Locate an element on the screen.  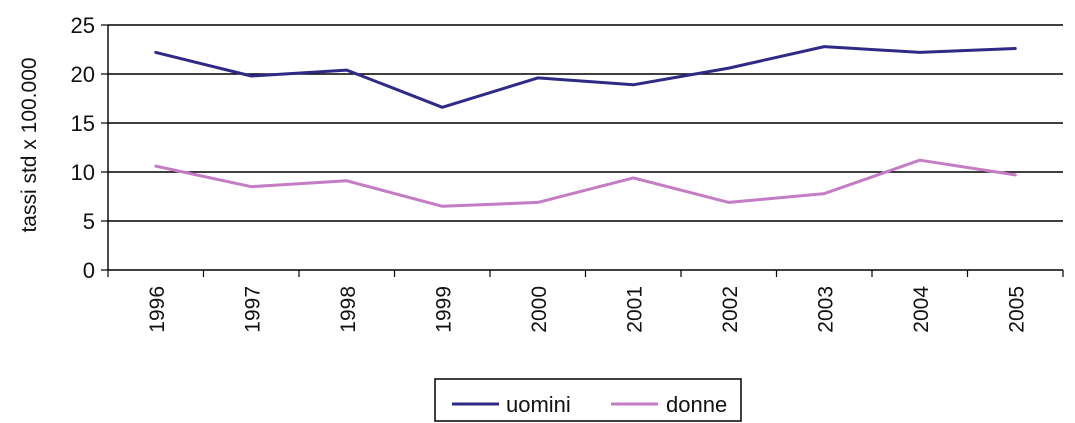
x-tick-labels: 1996 1997 1998 1999 2000 2001 2002 2003 2004 2005 is located at coordinates (587, 309).